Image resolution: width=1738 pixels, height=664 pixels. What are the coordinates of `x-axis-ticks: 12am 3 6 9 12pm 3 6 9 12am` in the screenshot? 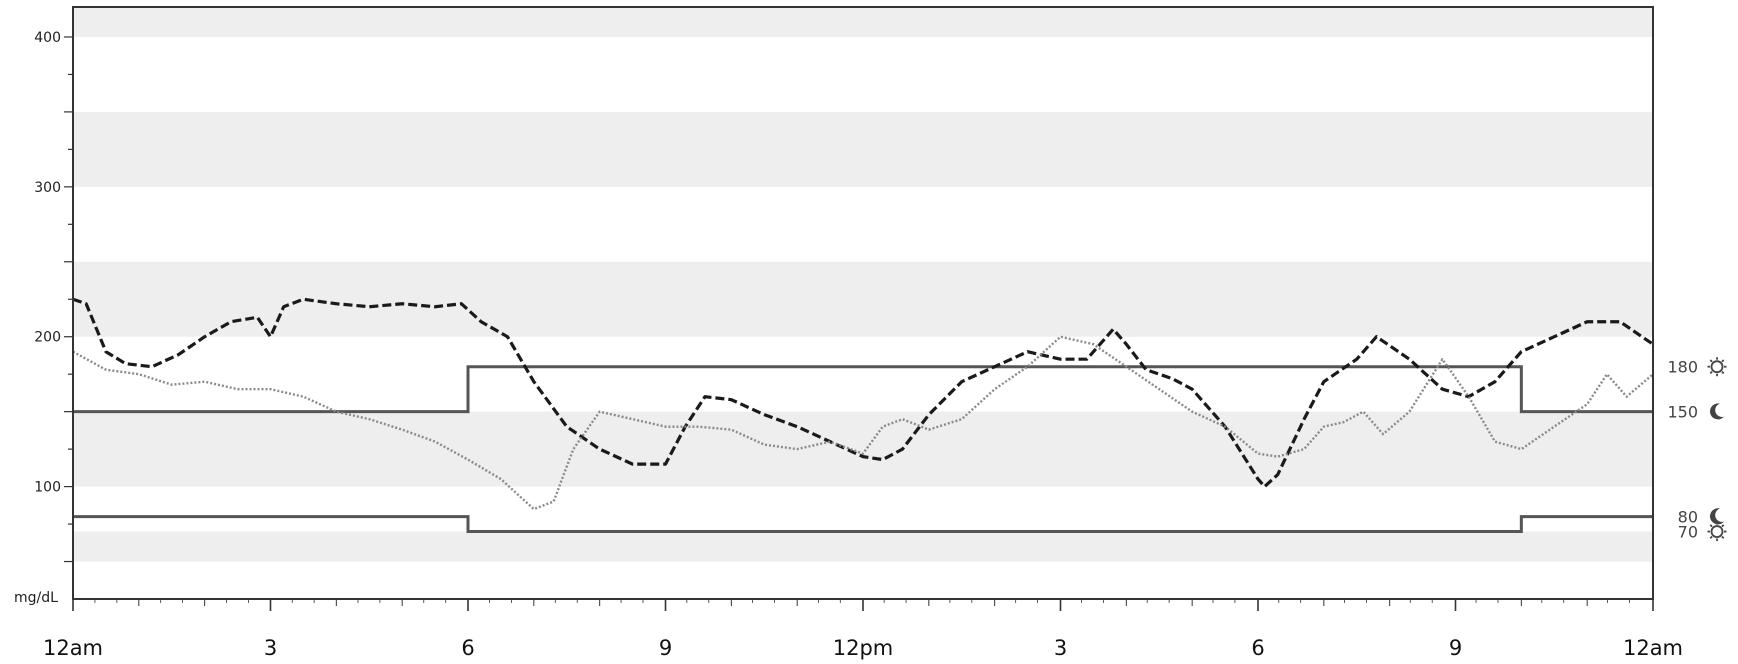 It's located at (863, 629).